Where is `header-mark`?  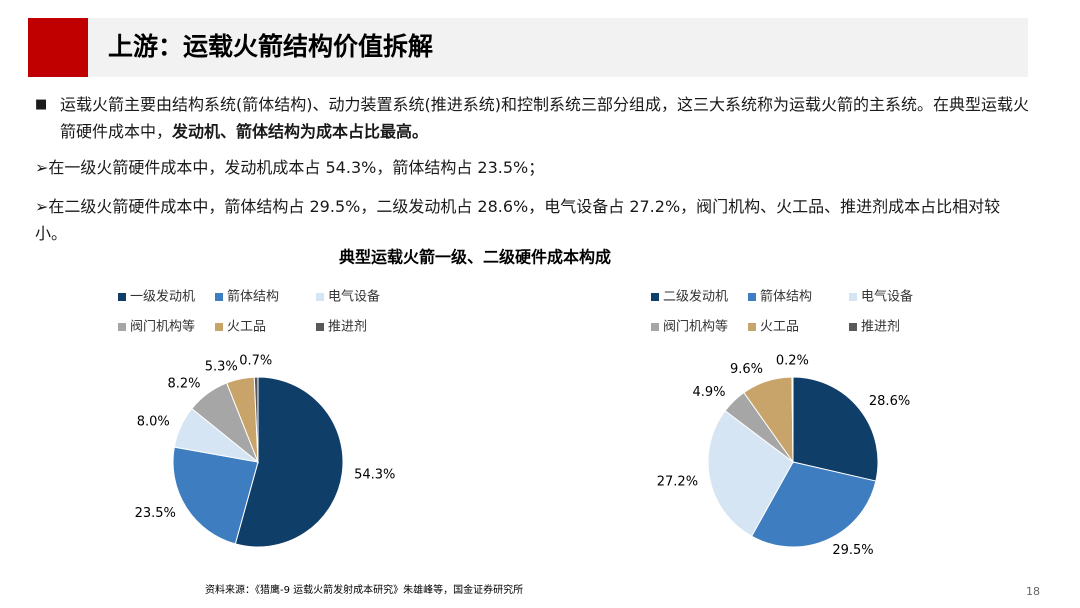
header-mark is located at coordinates (58, 47).